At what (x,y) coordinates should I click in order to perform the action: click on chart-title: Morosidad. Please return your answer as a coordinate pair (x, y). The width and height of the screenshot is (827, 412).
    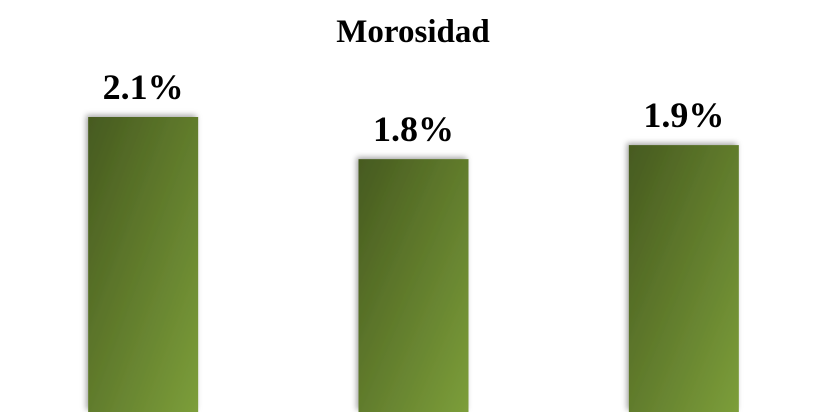
    Looking at the image, I should click on (412, 32).